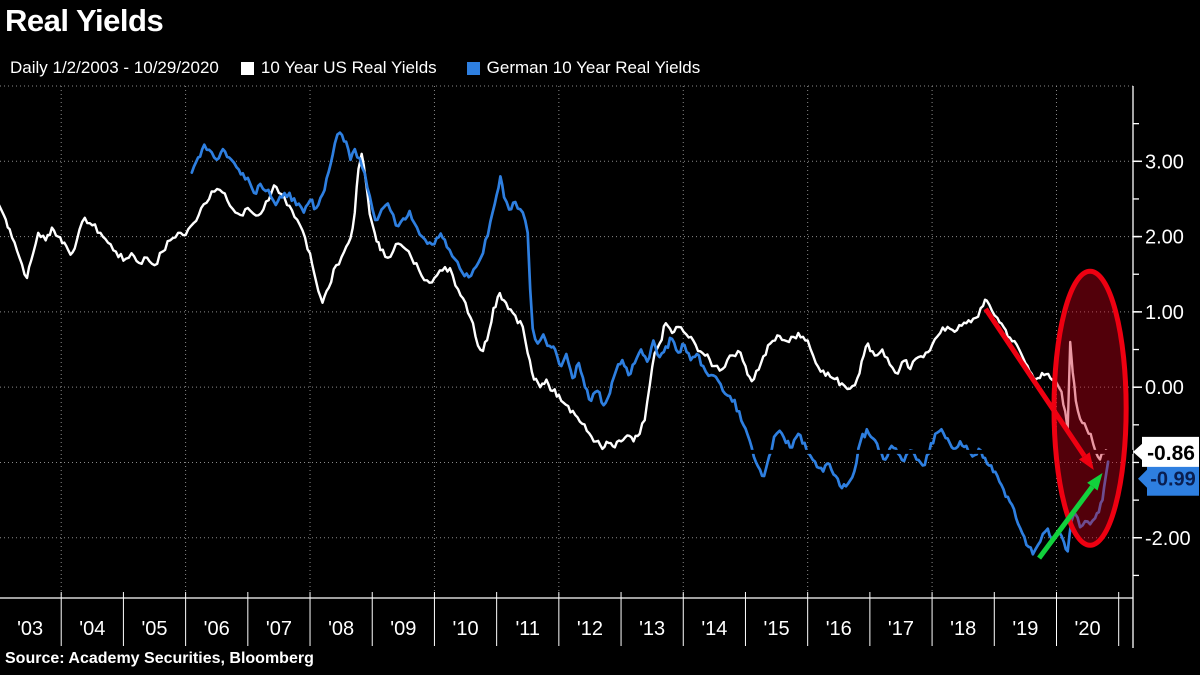 This screenshot has height=675, width=1200. What do you see at coordinates (279, 629) in the screenshot?
I see `x-axis-label: '07` at bounding box center [279, 629].